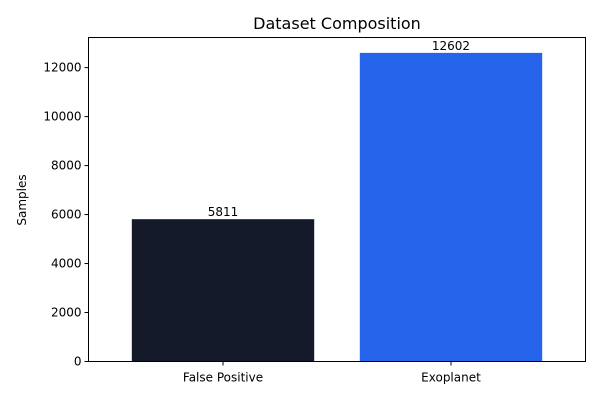  What do you see at coordinates (451, 46) in the screenshot?
I see `bar-value-label-1: 12602` at bounding box center [451, 46].